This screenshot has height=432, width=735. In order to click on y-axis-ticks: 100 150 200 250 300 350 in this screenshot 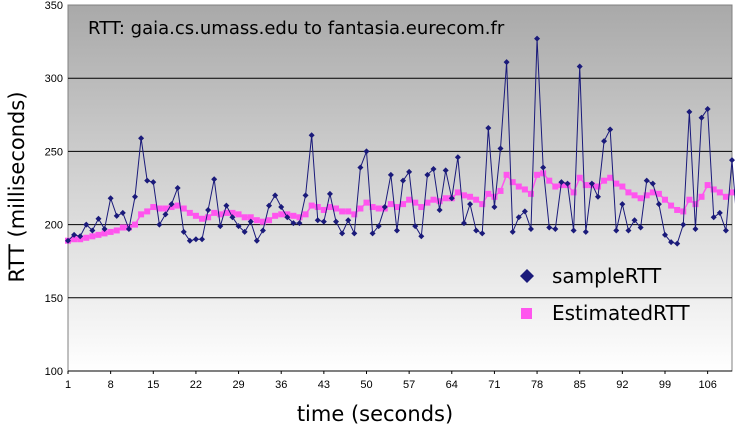, I will do `click(54, 189)`.